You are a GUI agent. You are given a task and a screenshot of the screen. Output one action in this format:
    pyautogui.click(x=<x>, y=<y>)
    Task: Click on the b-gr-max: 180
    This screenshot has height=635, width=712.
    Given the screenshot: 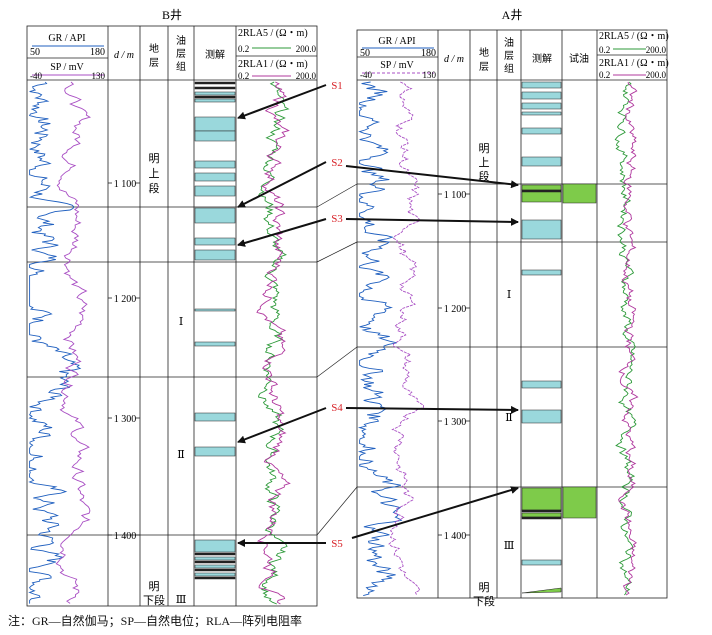 What is the action you would take?
    pyautogui.click(x=97, y=52)
    